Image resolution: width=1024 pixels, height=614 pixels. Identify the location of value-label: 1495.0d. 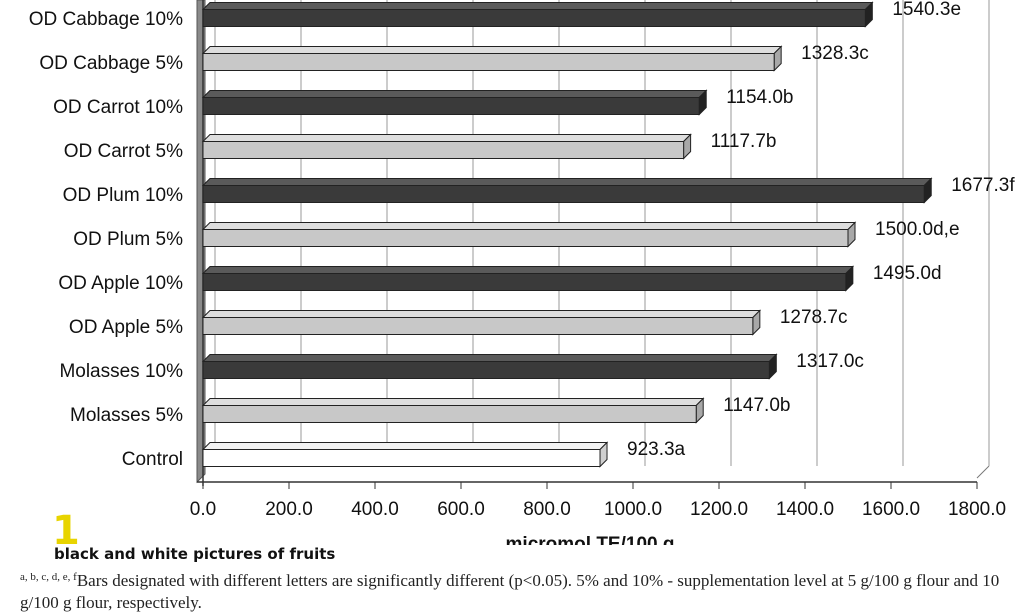
(907, 273).